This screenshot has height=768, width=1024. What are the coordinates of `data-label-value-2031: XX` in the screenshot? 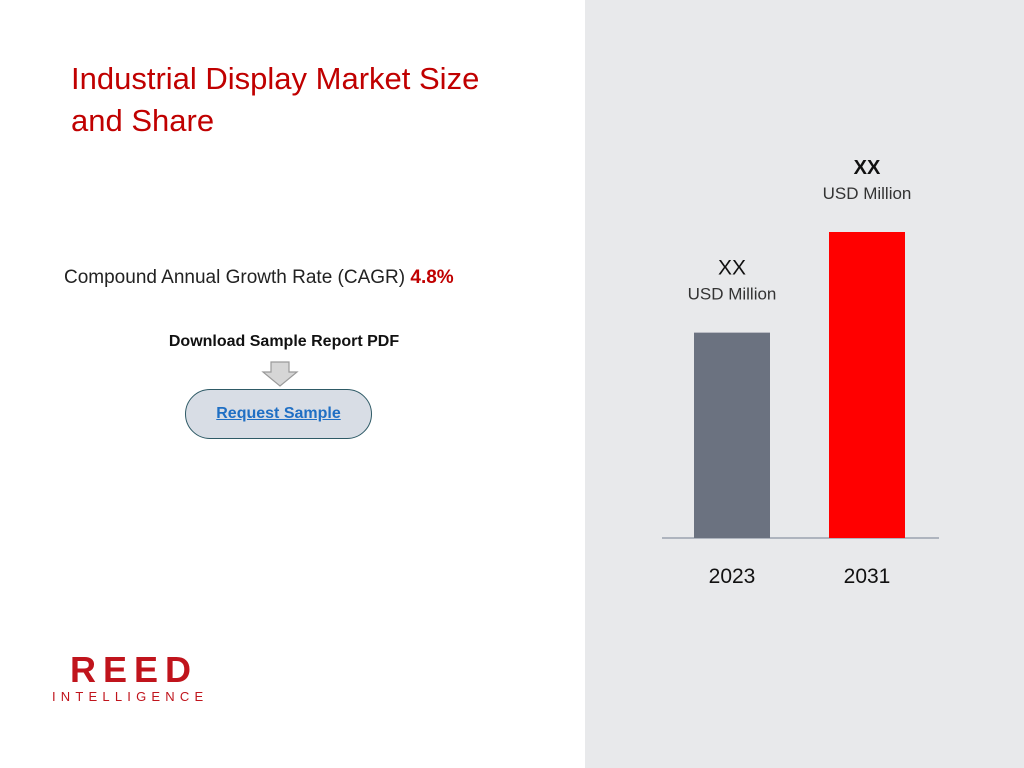 It's located at (867, 168).